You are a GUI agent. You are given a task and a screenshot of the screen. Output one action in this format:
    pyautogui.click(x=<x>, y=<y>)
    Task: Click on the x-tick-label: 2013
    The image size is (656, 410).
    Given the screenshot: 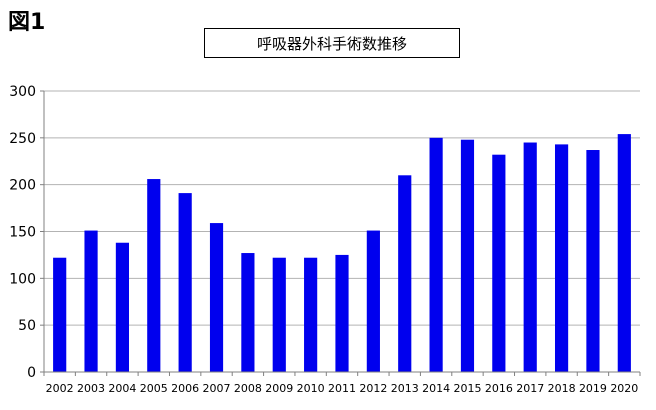 What is the action you would take?
    pyautogui.click(x=405, y=388)
    